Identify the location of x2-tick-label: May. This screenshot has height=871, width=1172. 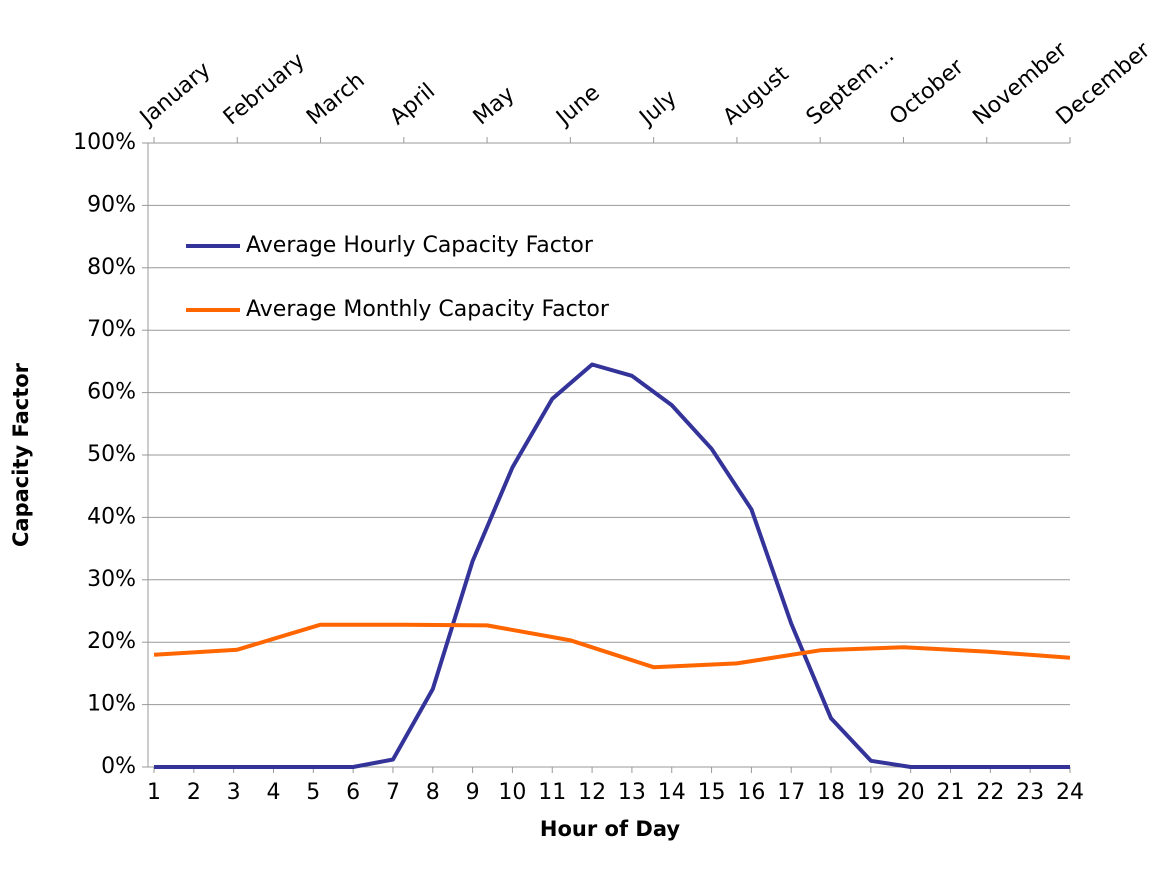
(494, 106).